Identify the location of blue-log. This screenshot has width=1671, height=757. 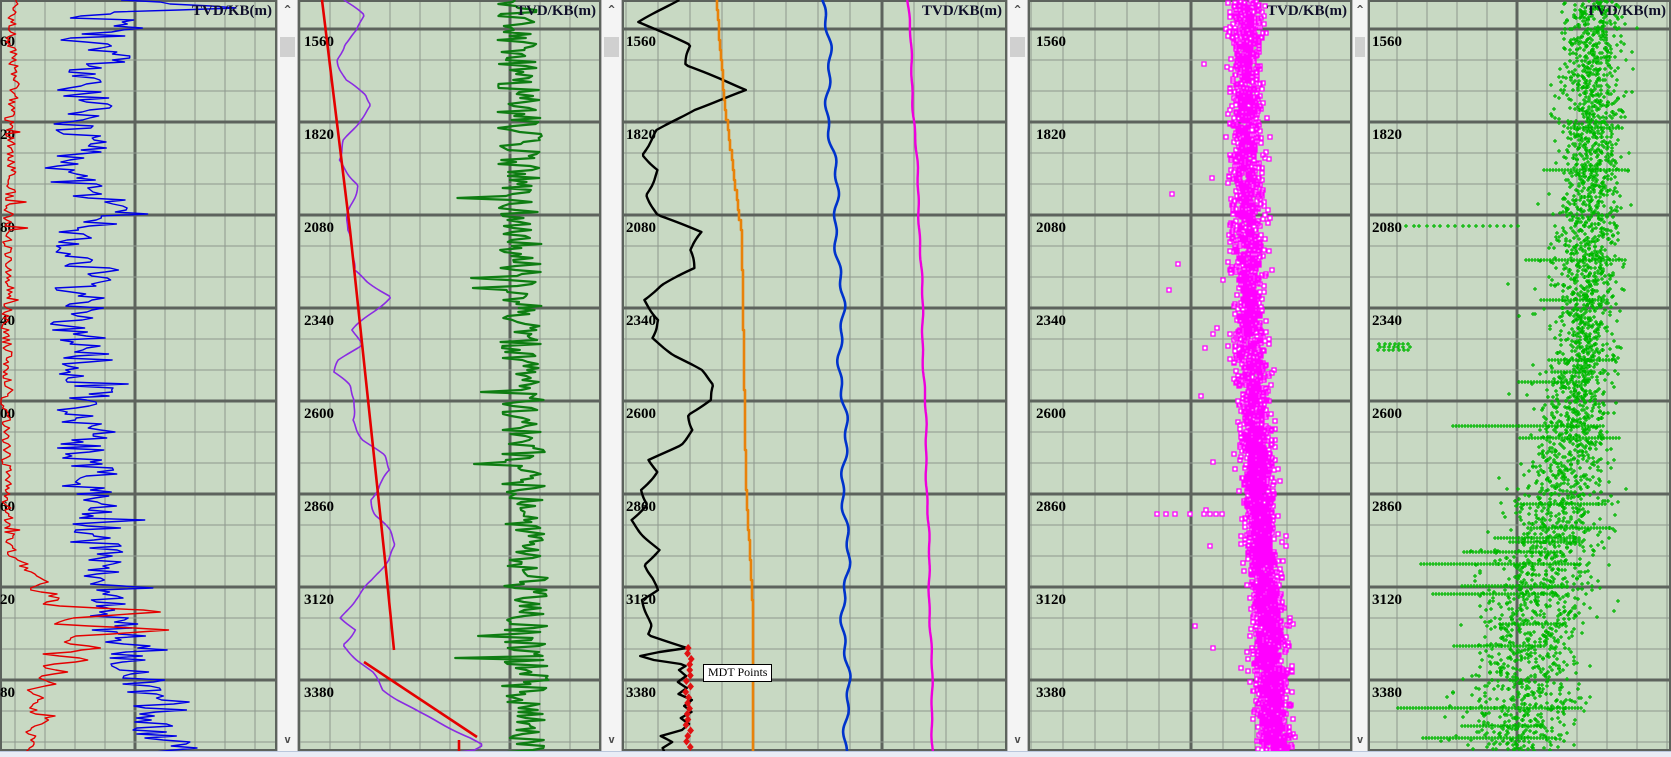
(836, 375).